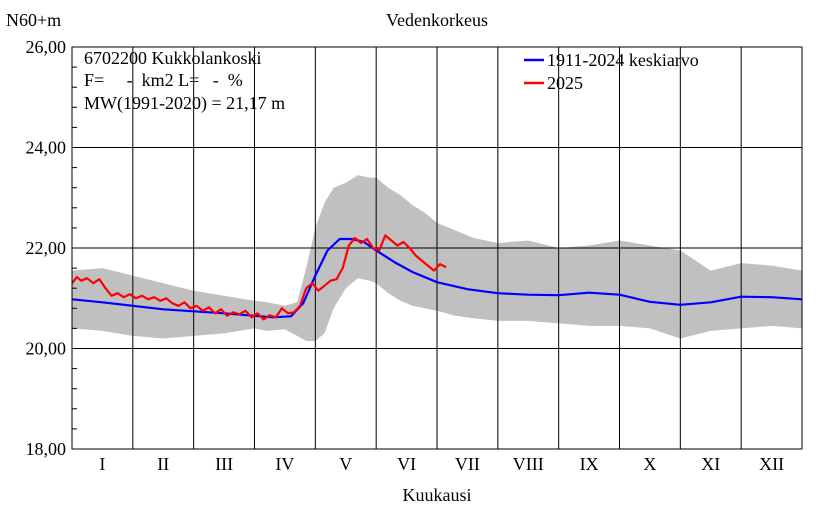 This screenshot has width=840, height=520. What do you see at coordinates (102, 464) in the screenshot?
I see `month-label: I` at bounding box center [102, 464].